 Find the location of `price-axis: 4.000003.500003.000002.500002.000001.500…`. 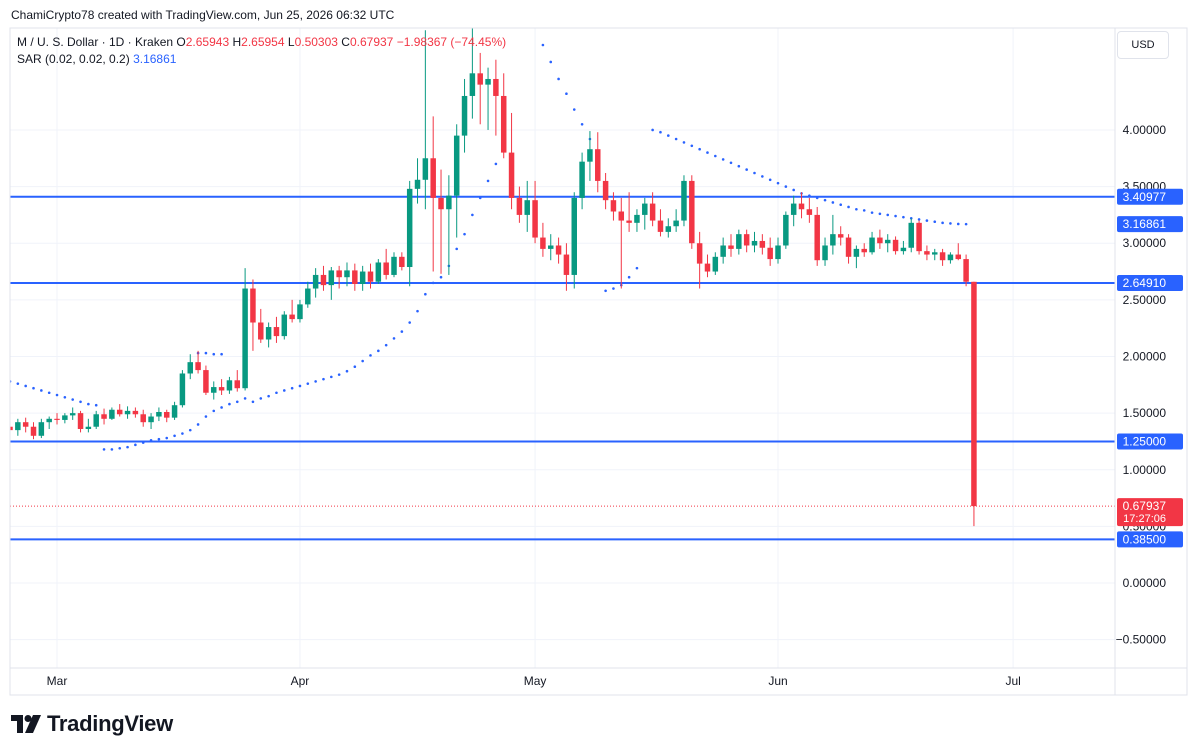

price-axis: 4.000003.500003.000002.500002.000001.500… is located at coordinates (1141, 385).